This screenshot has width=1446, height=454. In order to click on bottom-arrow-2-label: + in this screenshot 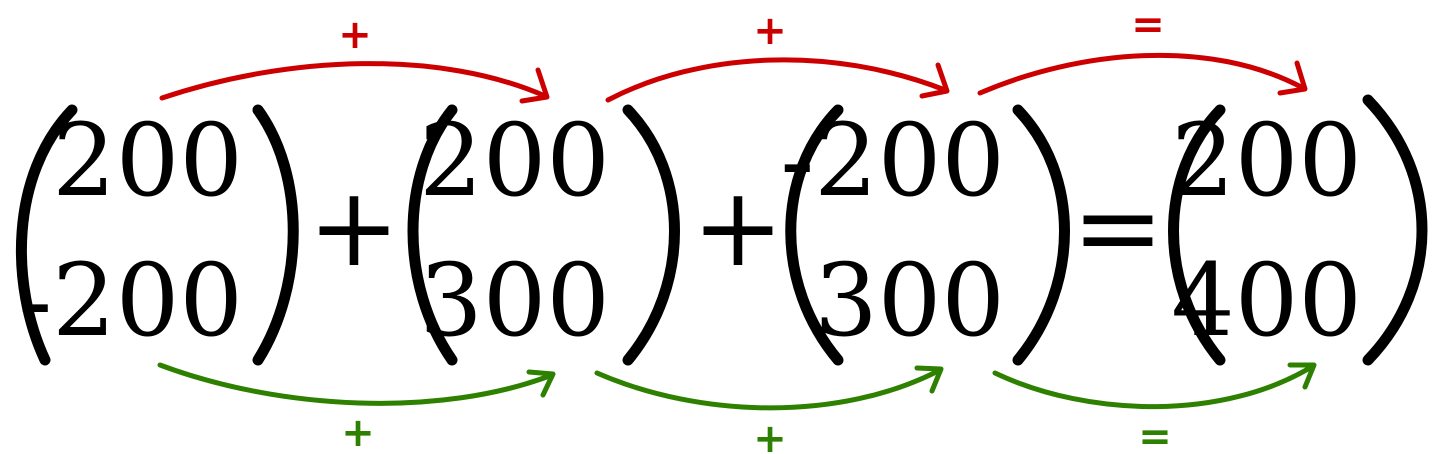, I will do `click(770, 435)`.